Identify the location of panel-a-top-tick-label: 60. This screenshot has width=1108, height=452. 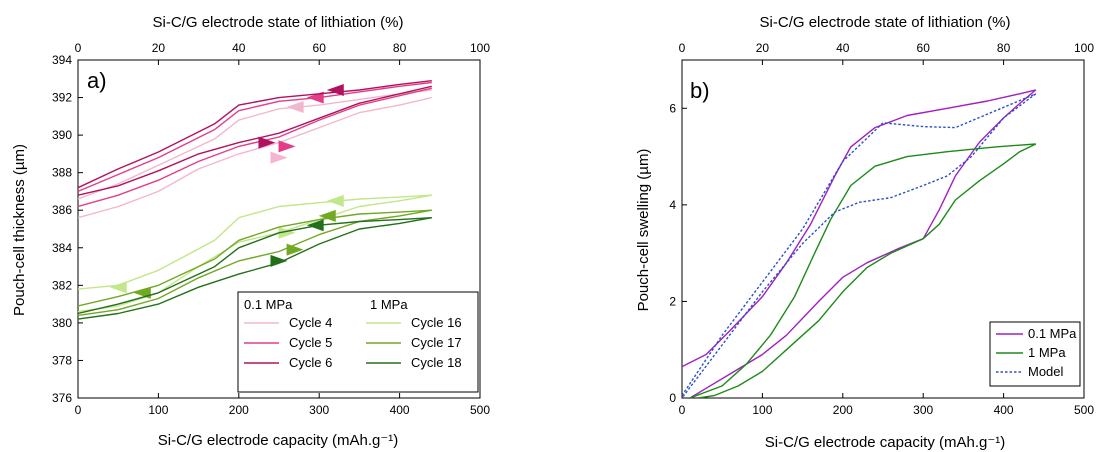
(320, 48).